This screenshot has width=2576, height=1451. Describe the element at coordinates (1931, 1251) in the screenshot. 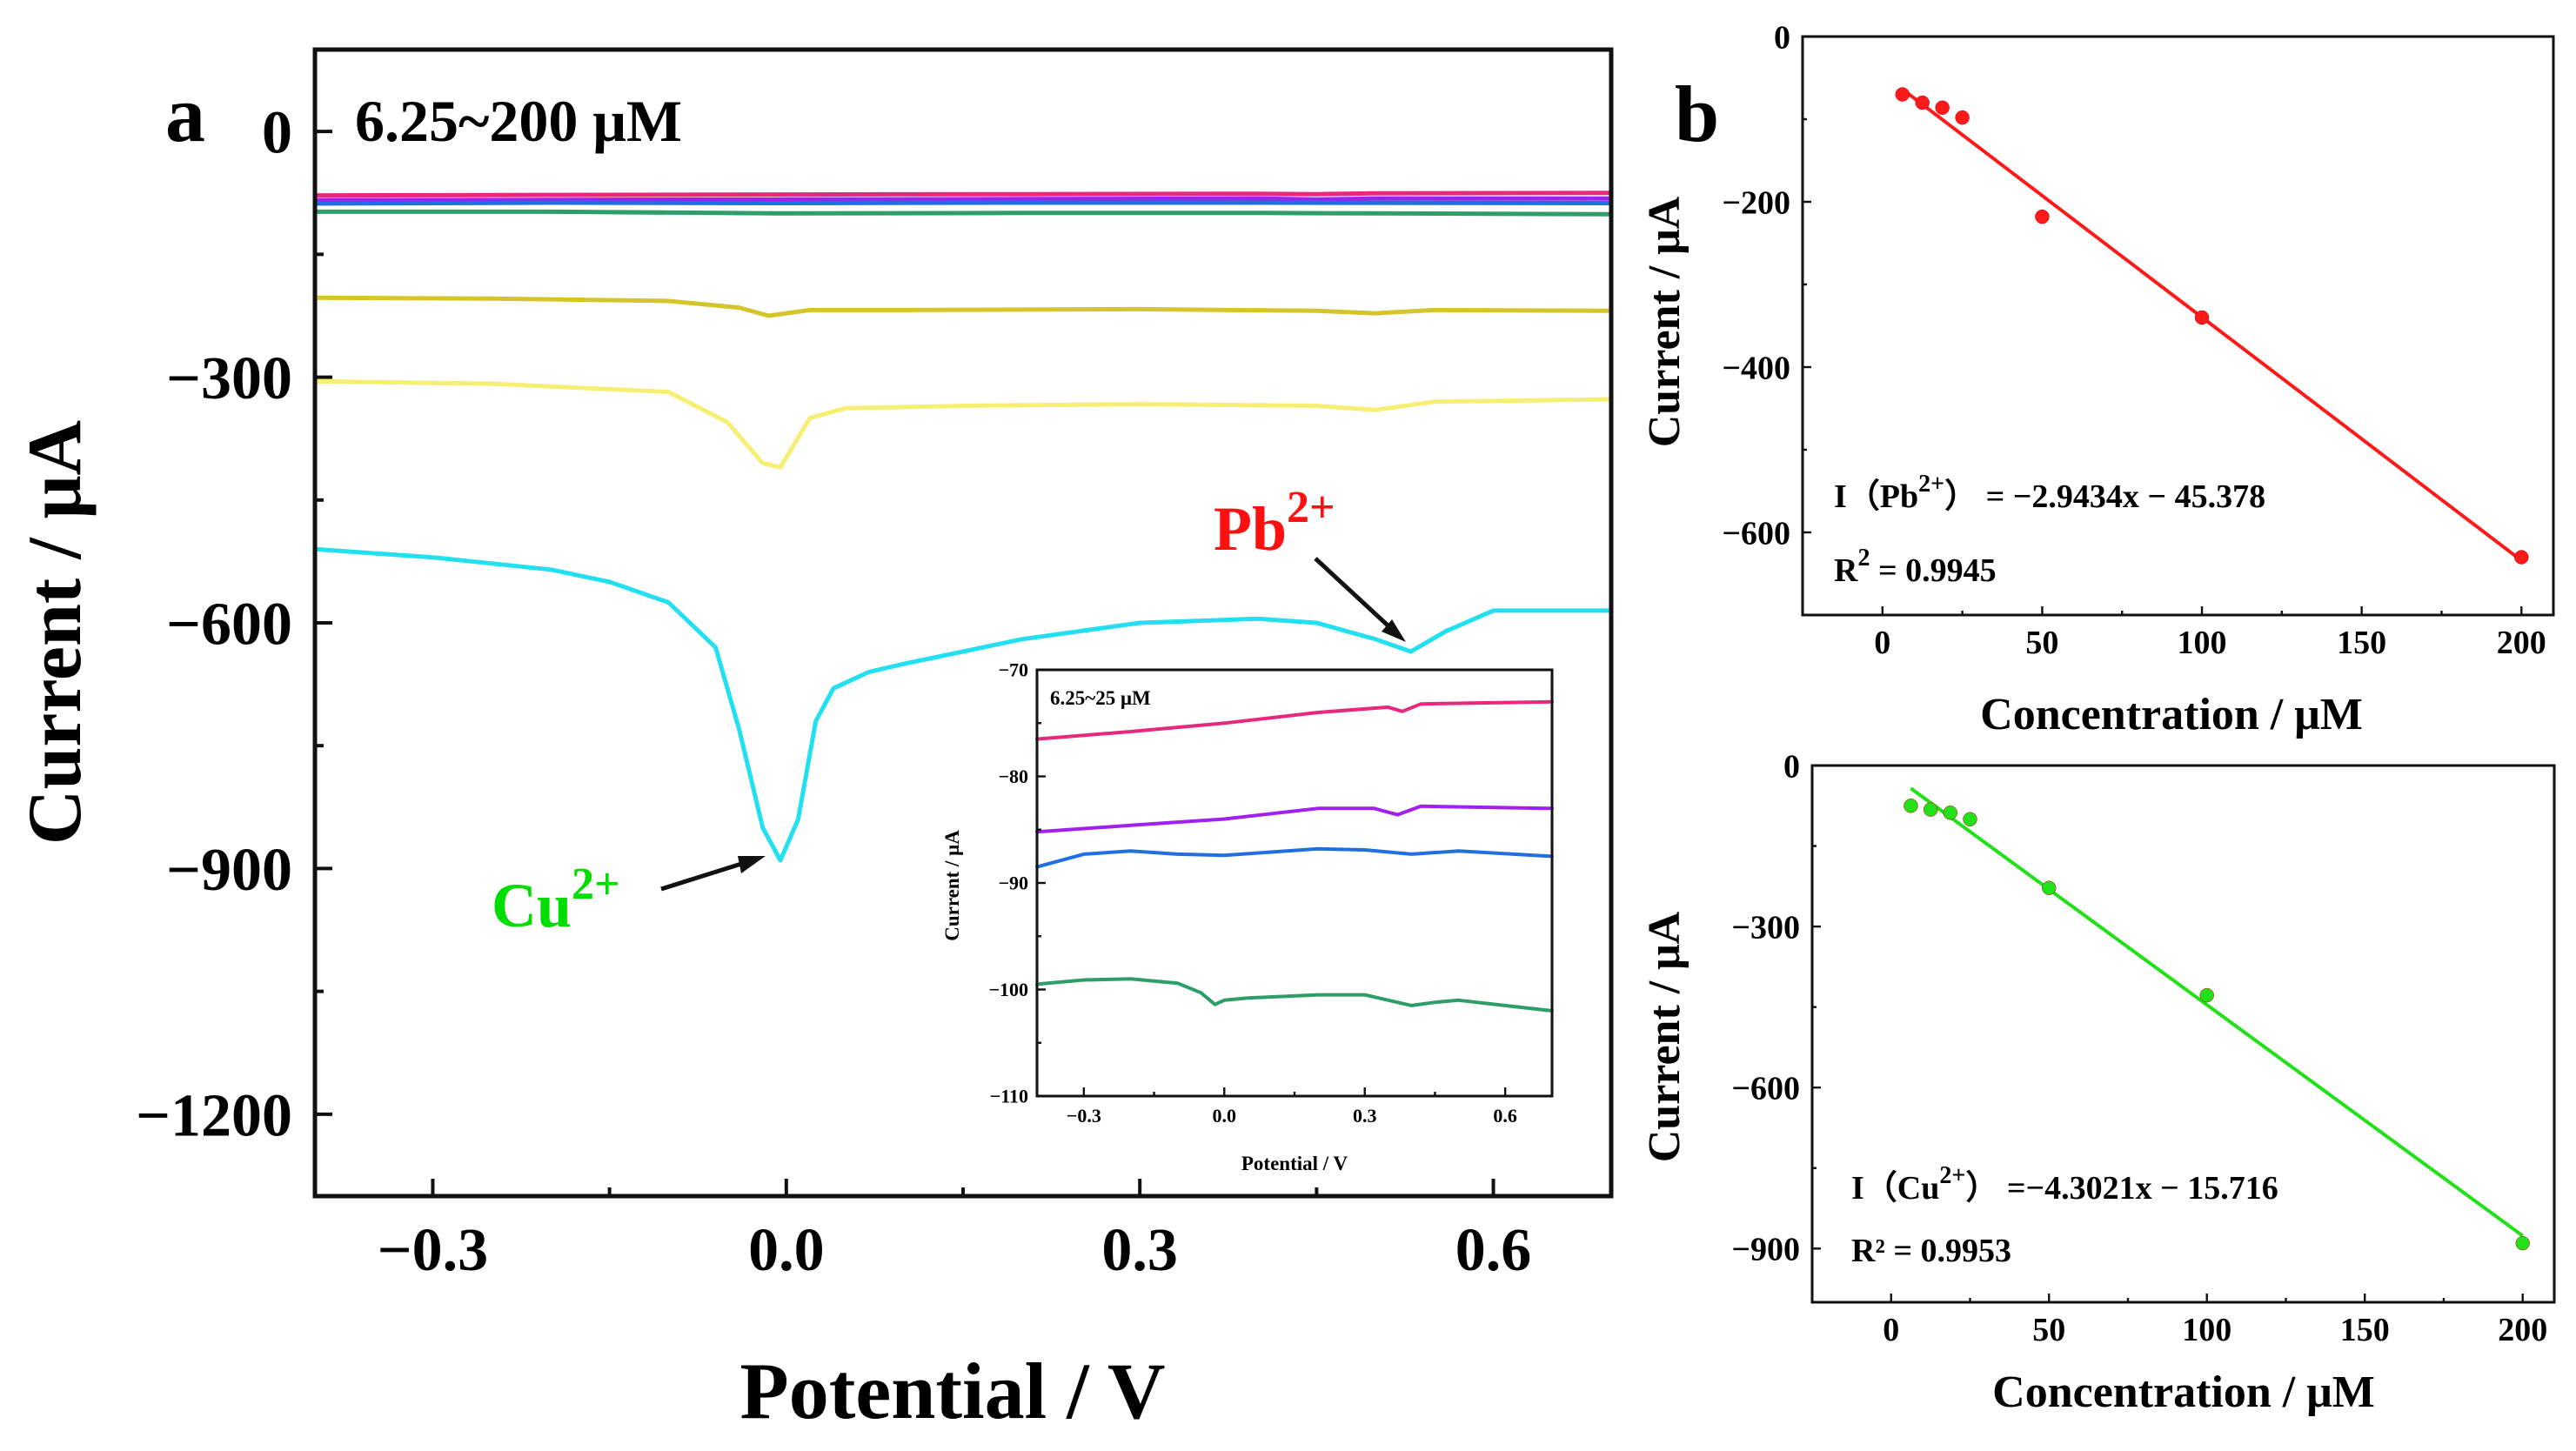

I see `panel-b-bottom-r2: R² = 0.9953` at that location.